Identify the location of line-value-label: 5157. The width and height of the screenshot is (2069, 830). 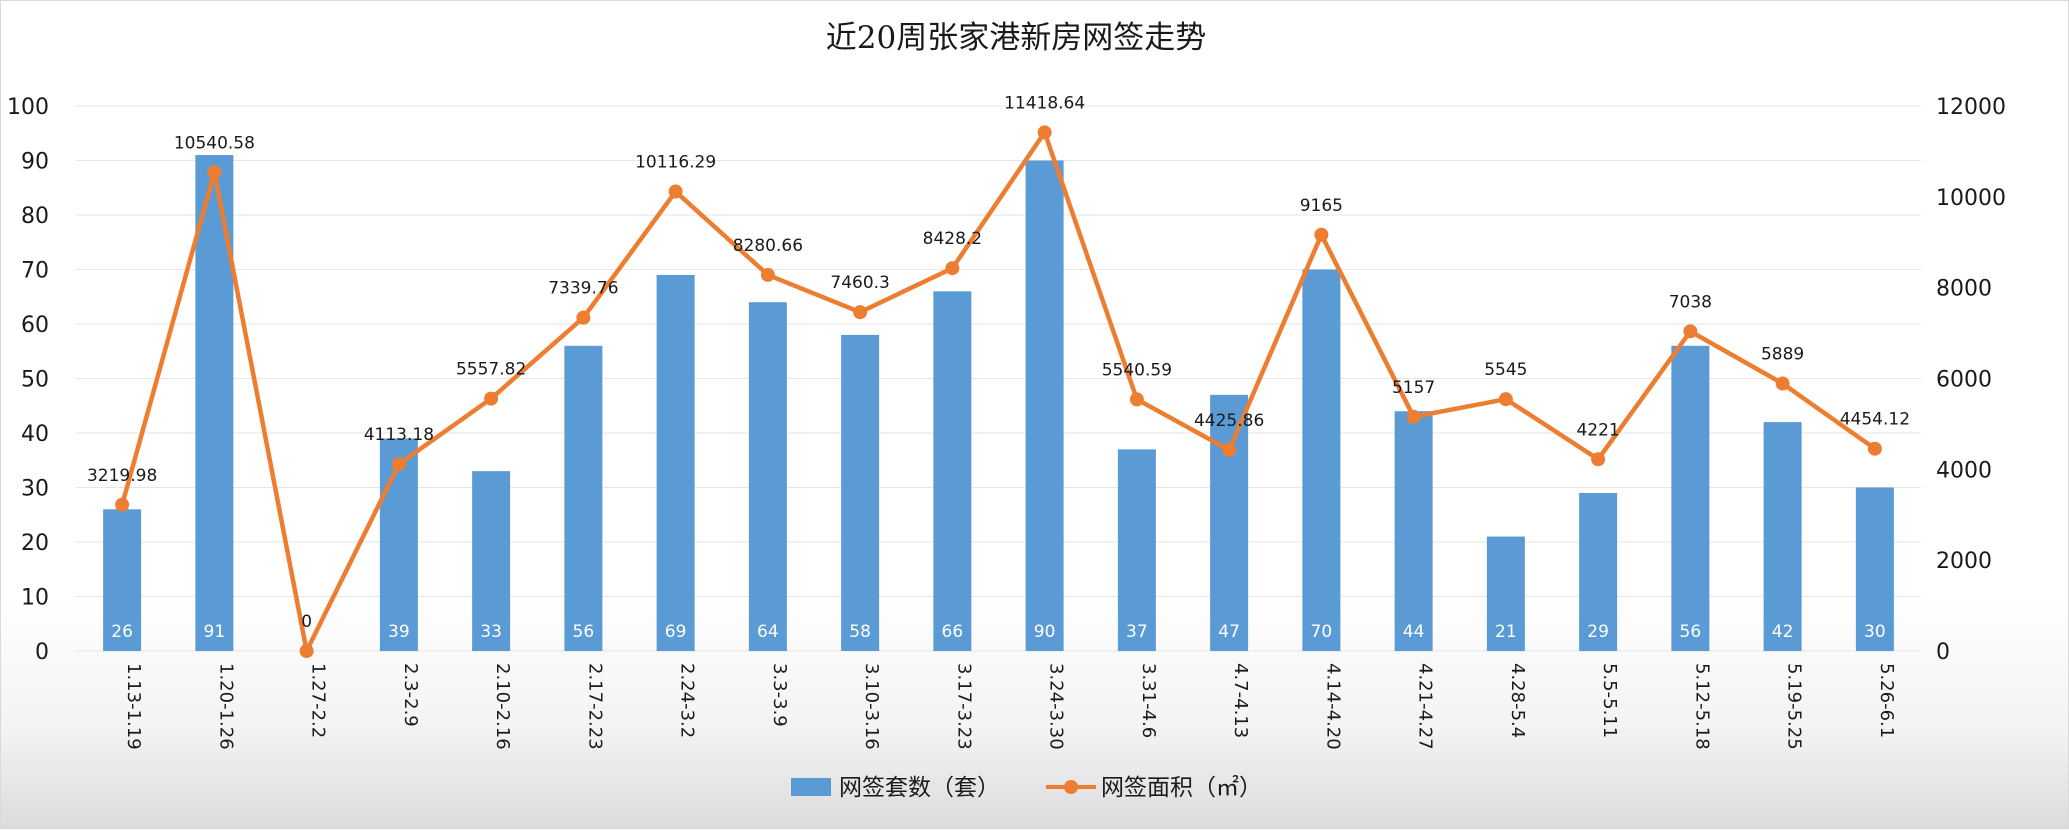
(1413, 388).